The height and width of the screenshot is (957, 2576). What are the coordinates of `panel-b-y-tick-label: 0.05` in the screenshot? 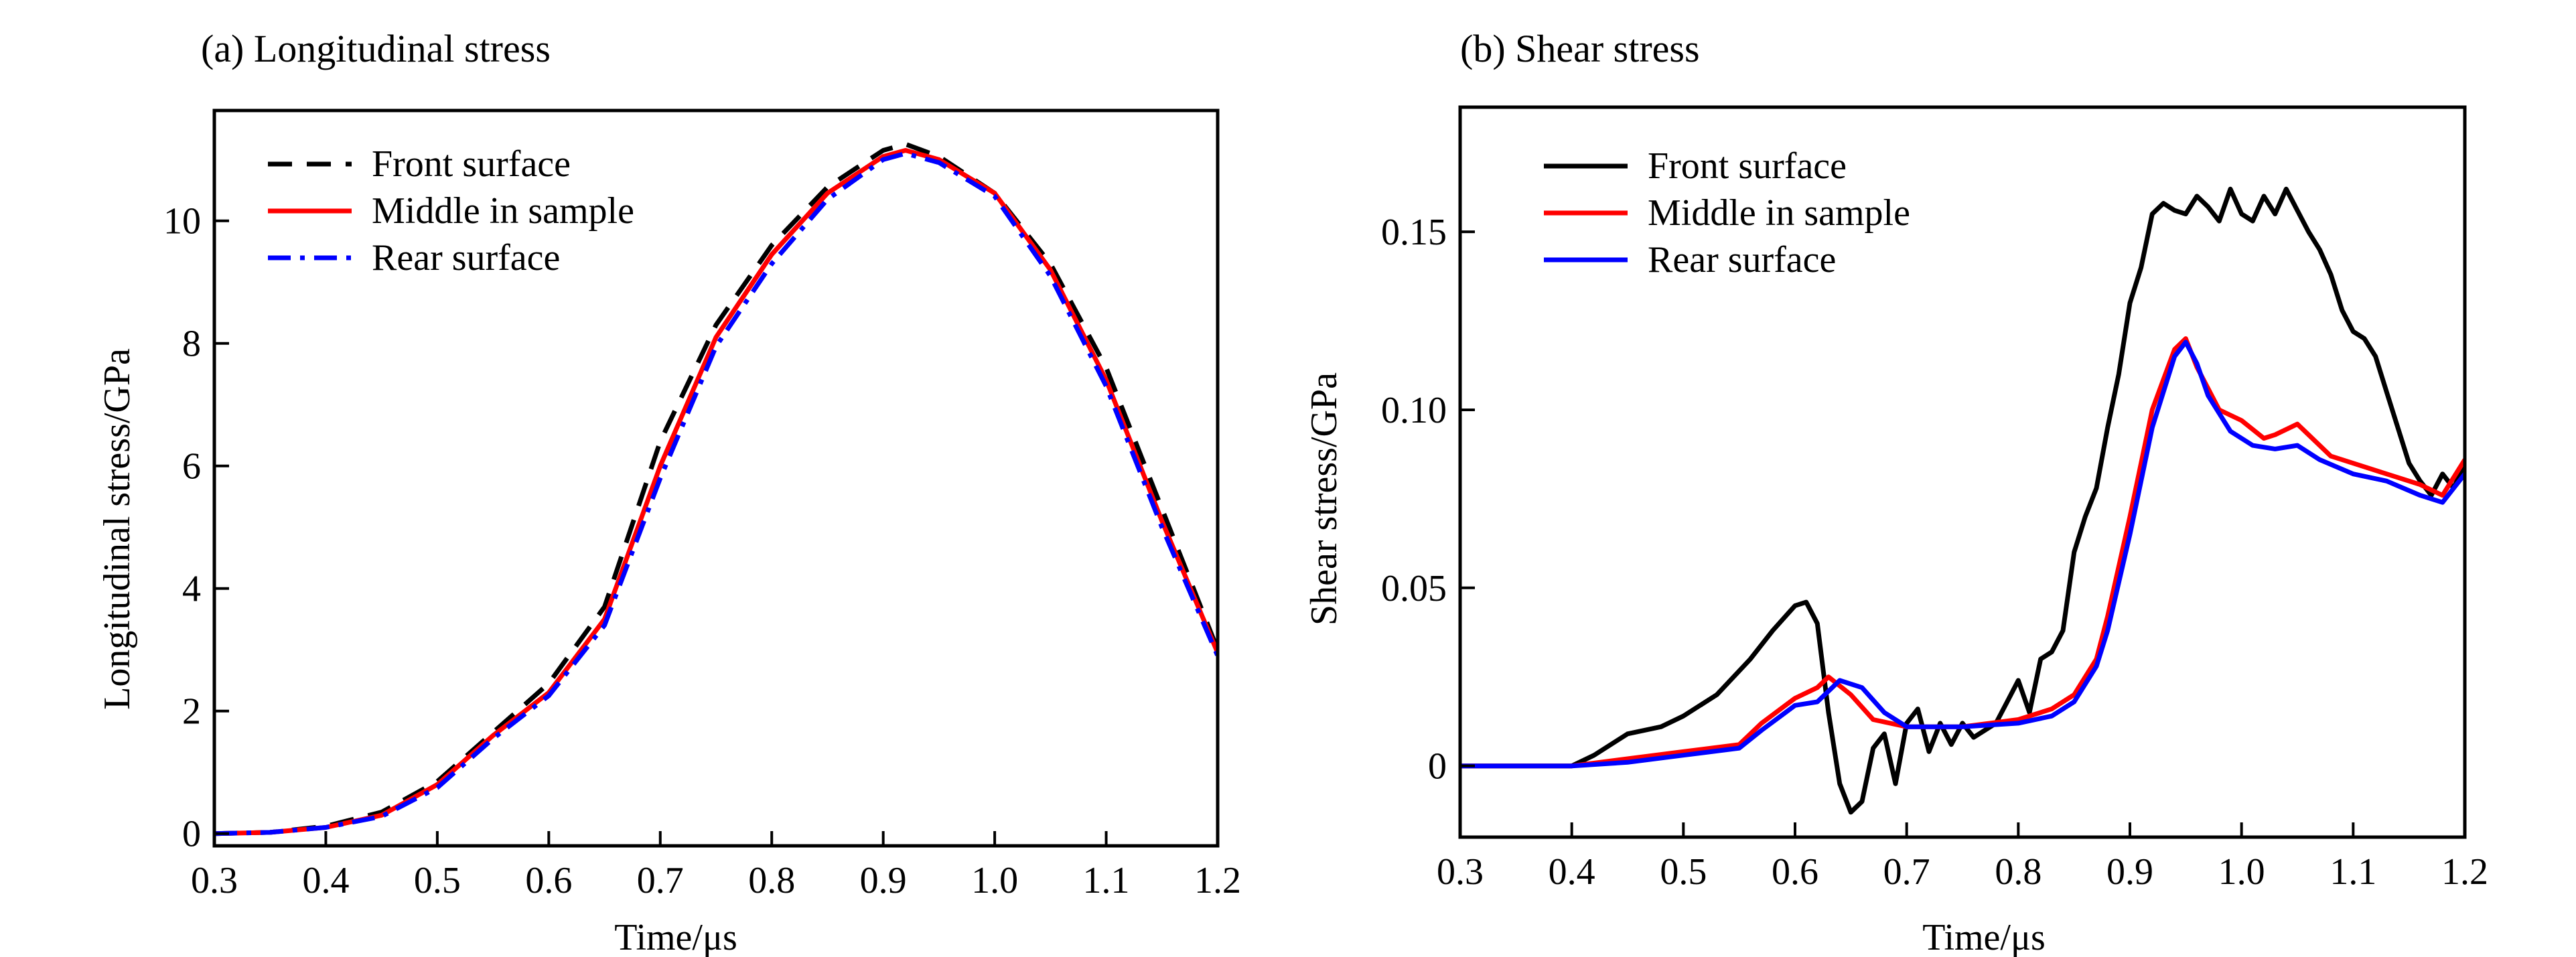 It's located at (1414, 588).